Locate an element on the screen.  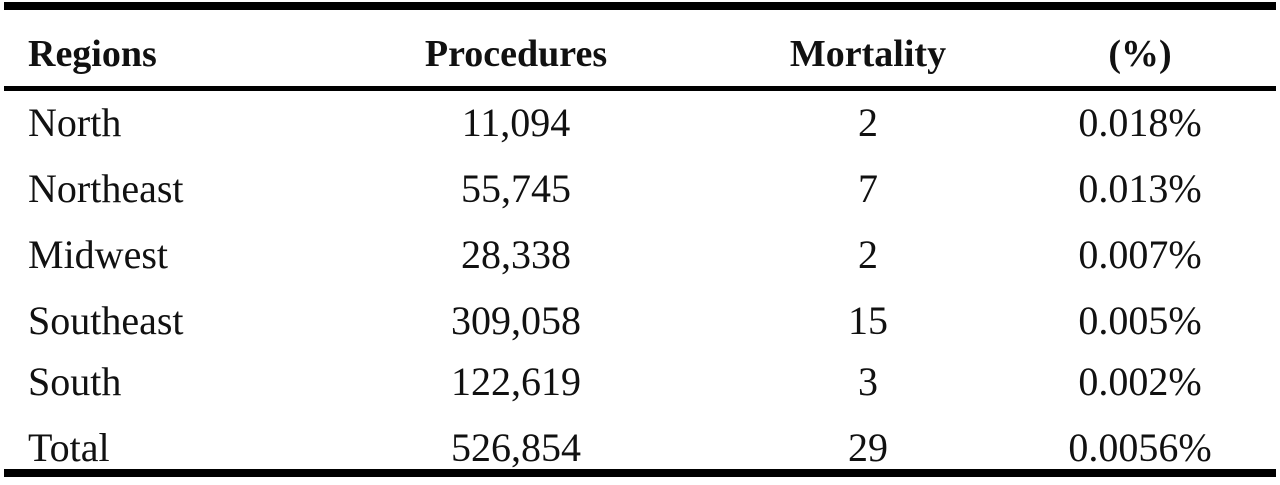
row-label: Midwest is located at coordinates (98, 254).